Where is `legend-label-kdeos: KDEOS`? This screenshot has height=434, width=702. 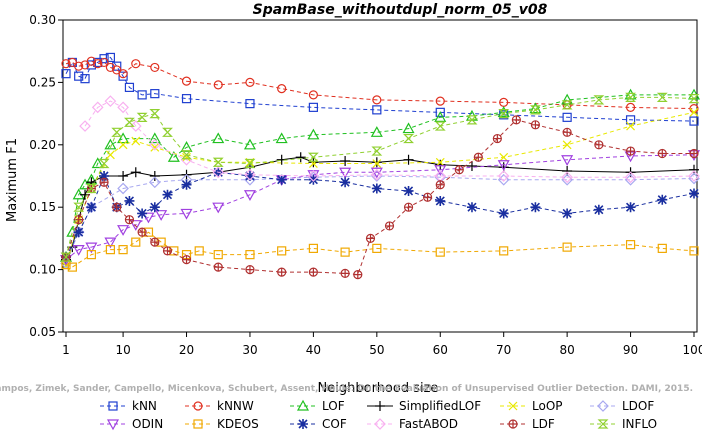 legend-label-kdeos: KDEOS is located at coordinates (238, 424).